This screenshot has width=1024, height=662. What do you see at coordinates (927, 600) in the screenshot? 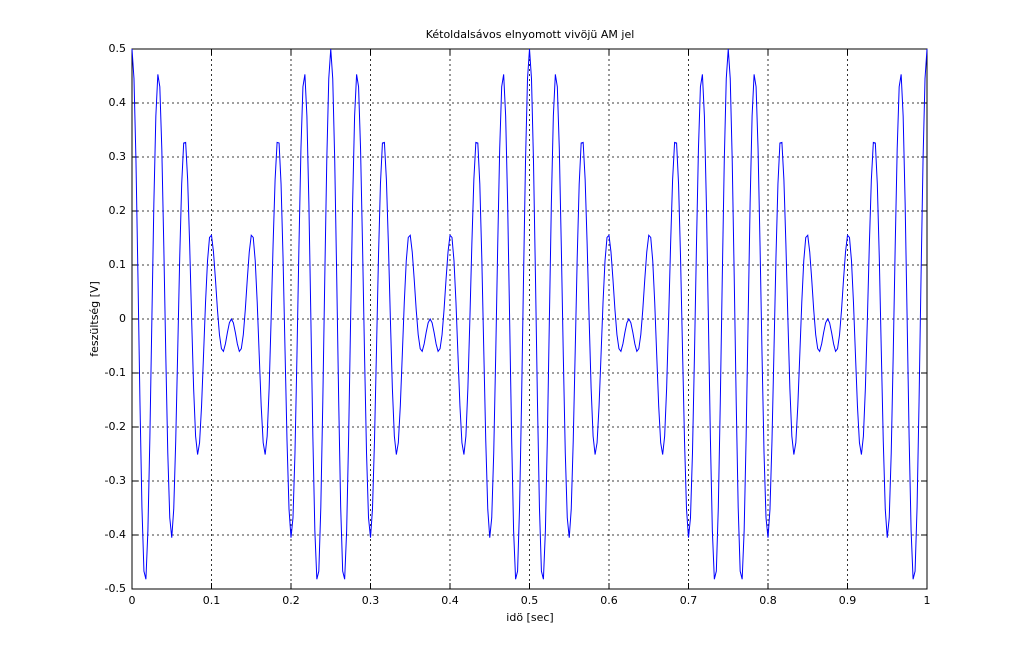
I see `x-tick-label: 1` at bounding box center [927, 600].